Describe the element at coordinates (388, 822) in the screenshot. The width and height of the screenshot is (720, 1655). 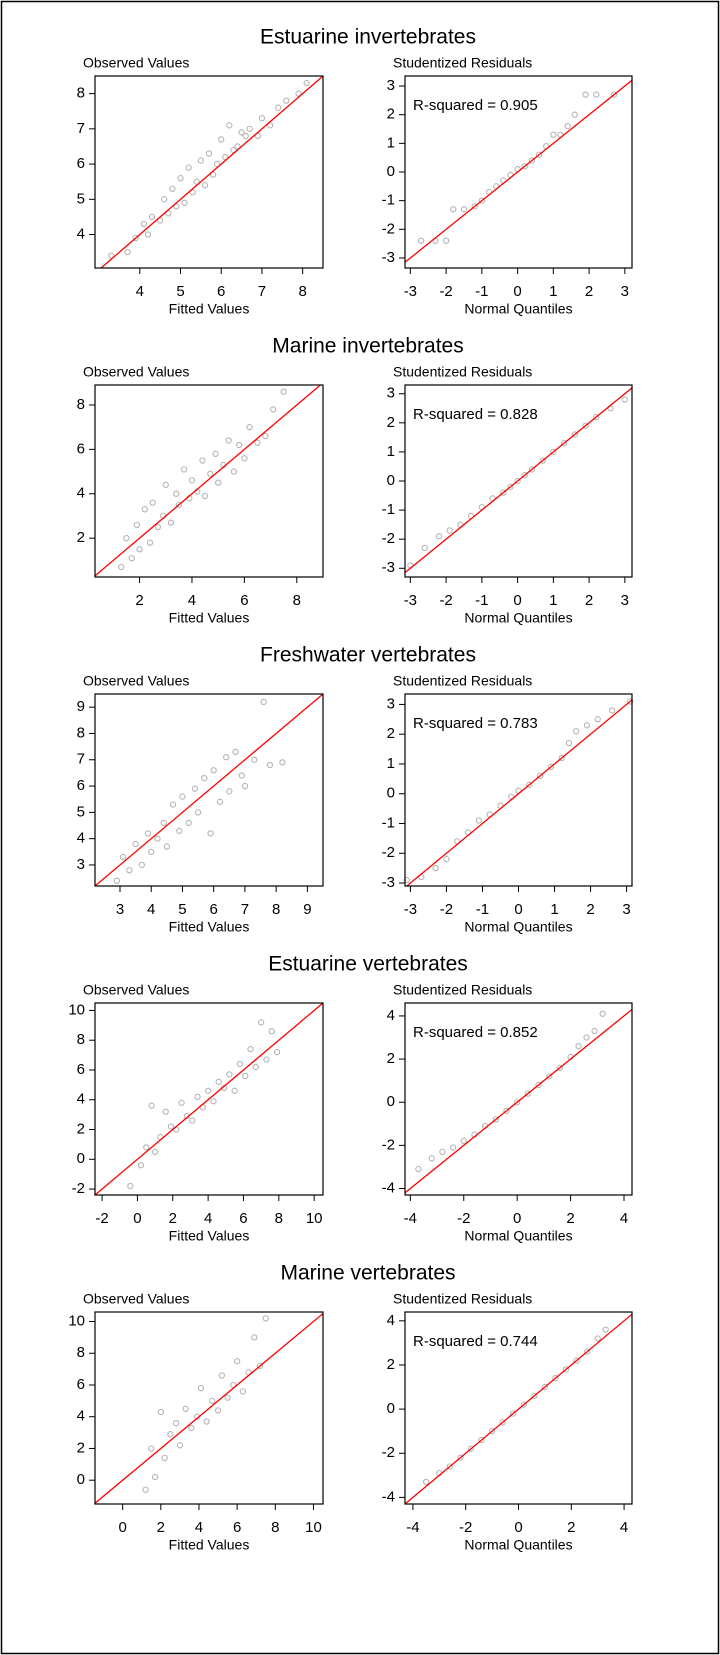
I see `y-tick-label: -1` at that location.